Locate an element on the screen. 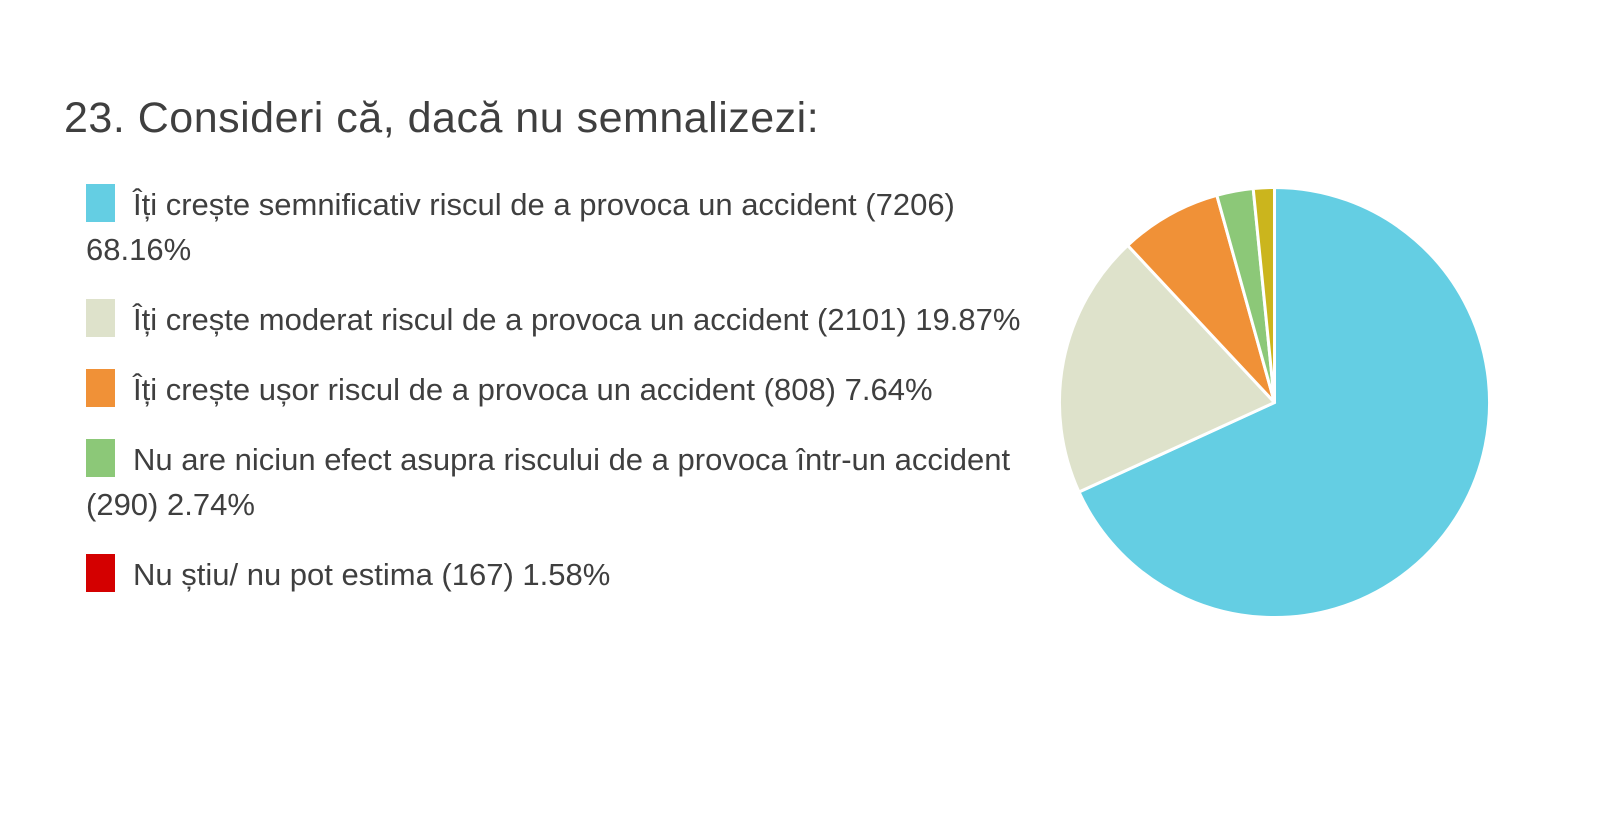 This screenshot has height=832, width=1600. pie-chart-svg is located at coordinates (1275, 402).